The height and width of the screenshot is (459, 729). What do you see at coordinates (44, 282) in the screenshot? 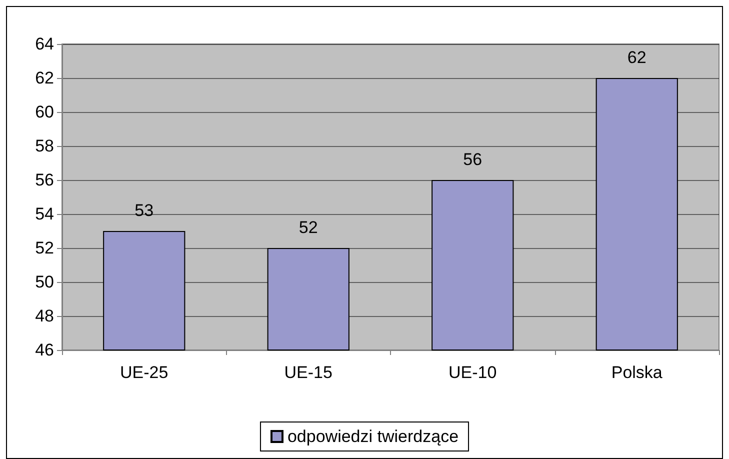
I see `y-tick-label: 50` at bounding box center [44, 282].